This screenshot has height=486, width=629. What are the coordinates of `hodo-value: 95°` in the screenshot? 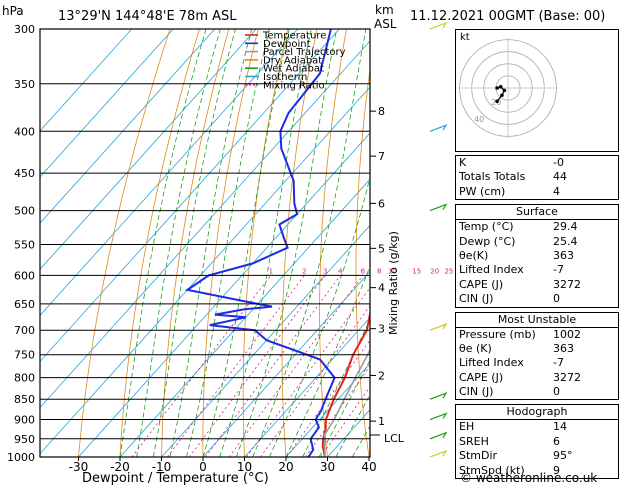 It's located at (563, 456).